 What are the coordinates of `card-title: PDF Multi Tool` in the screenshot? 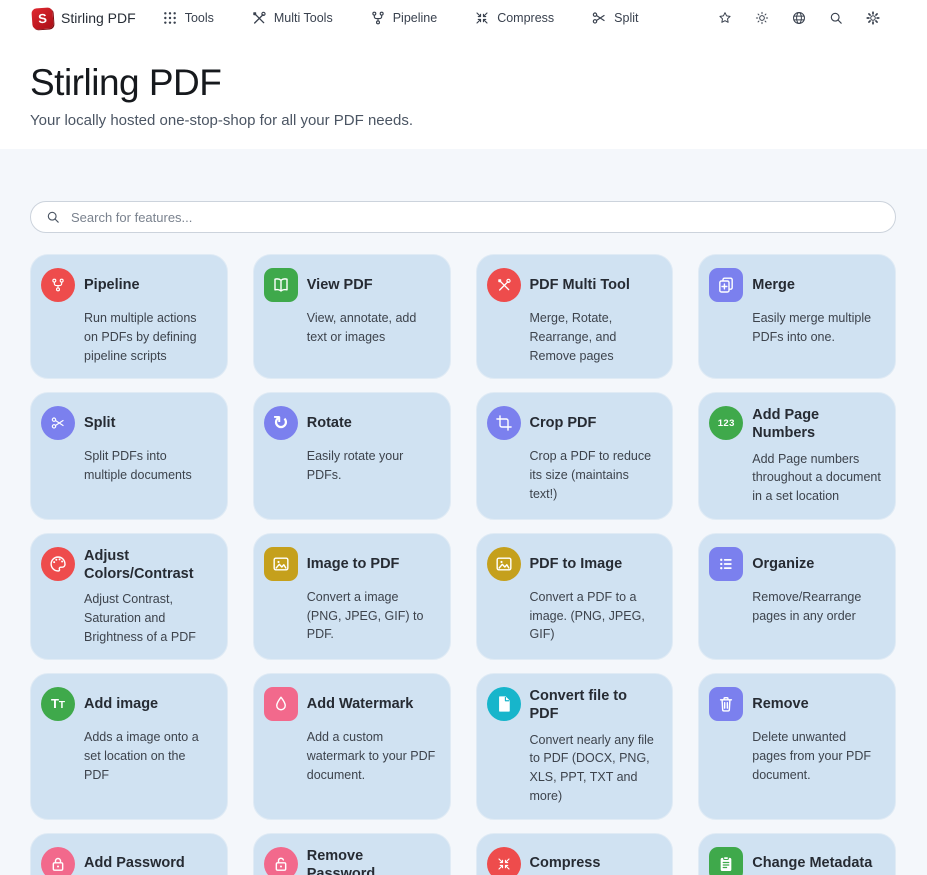 It's located at (579, 284).